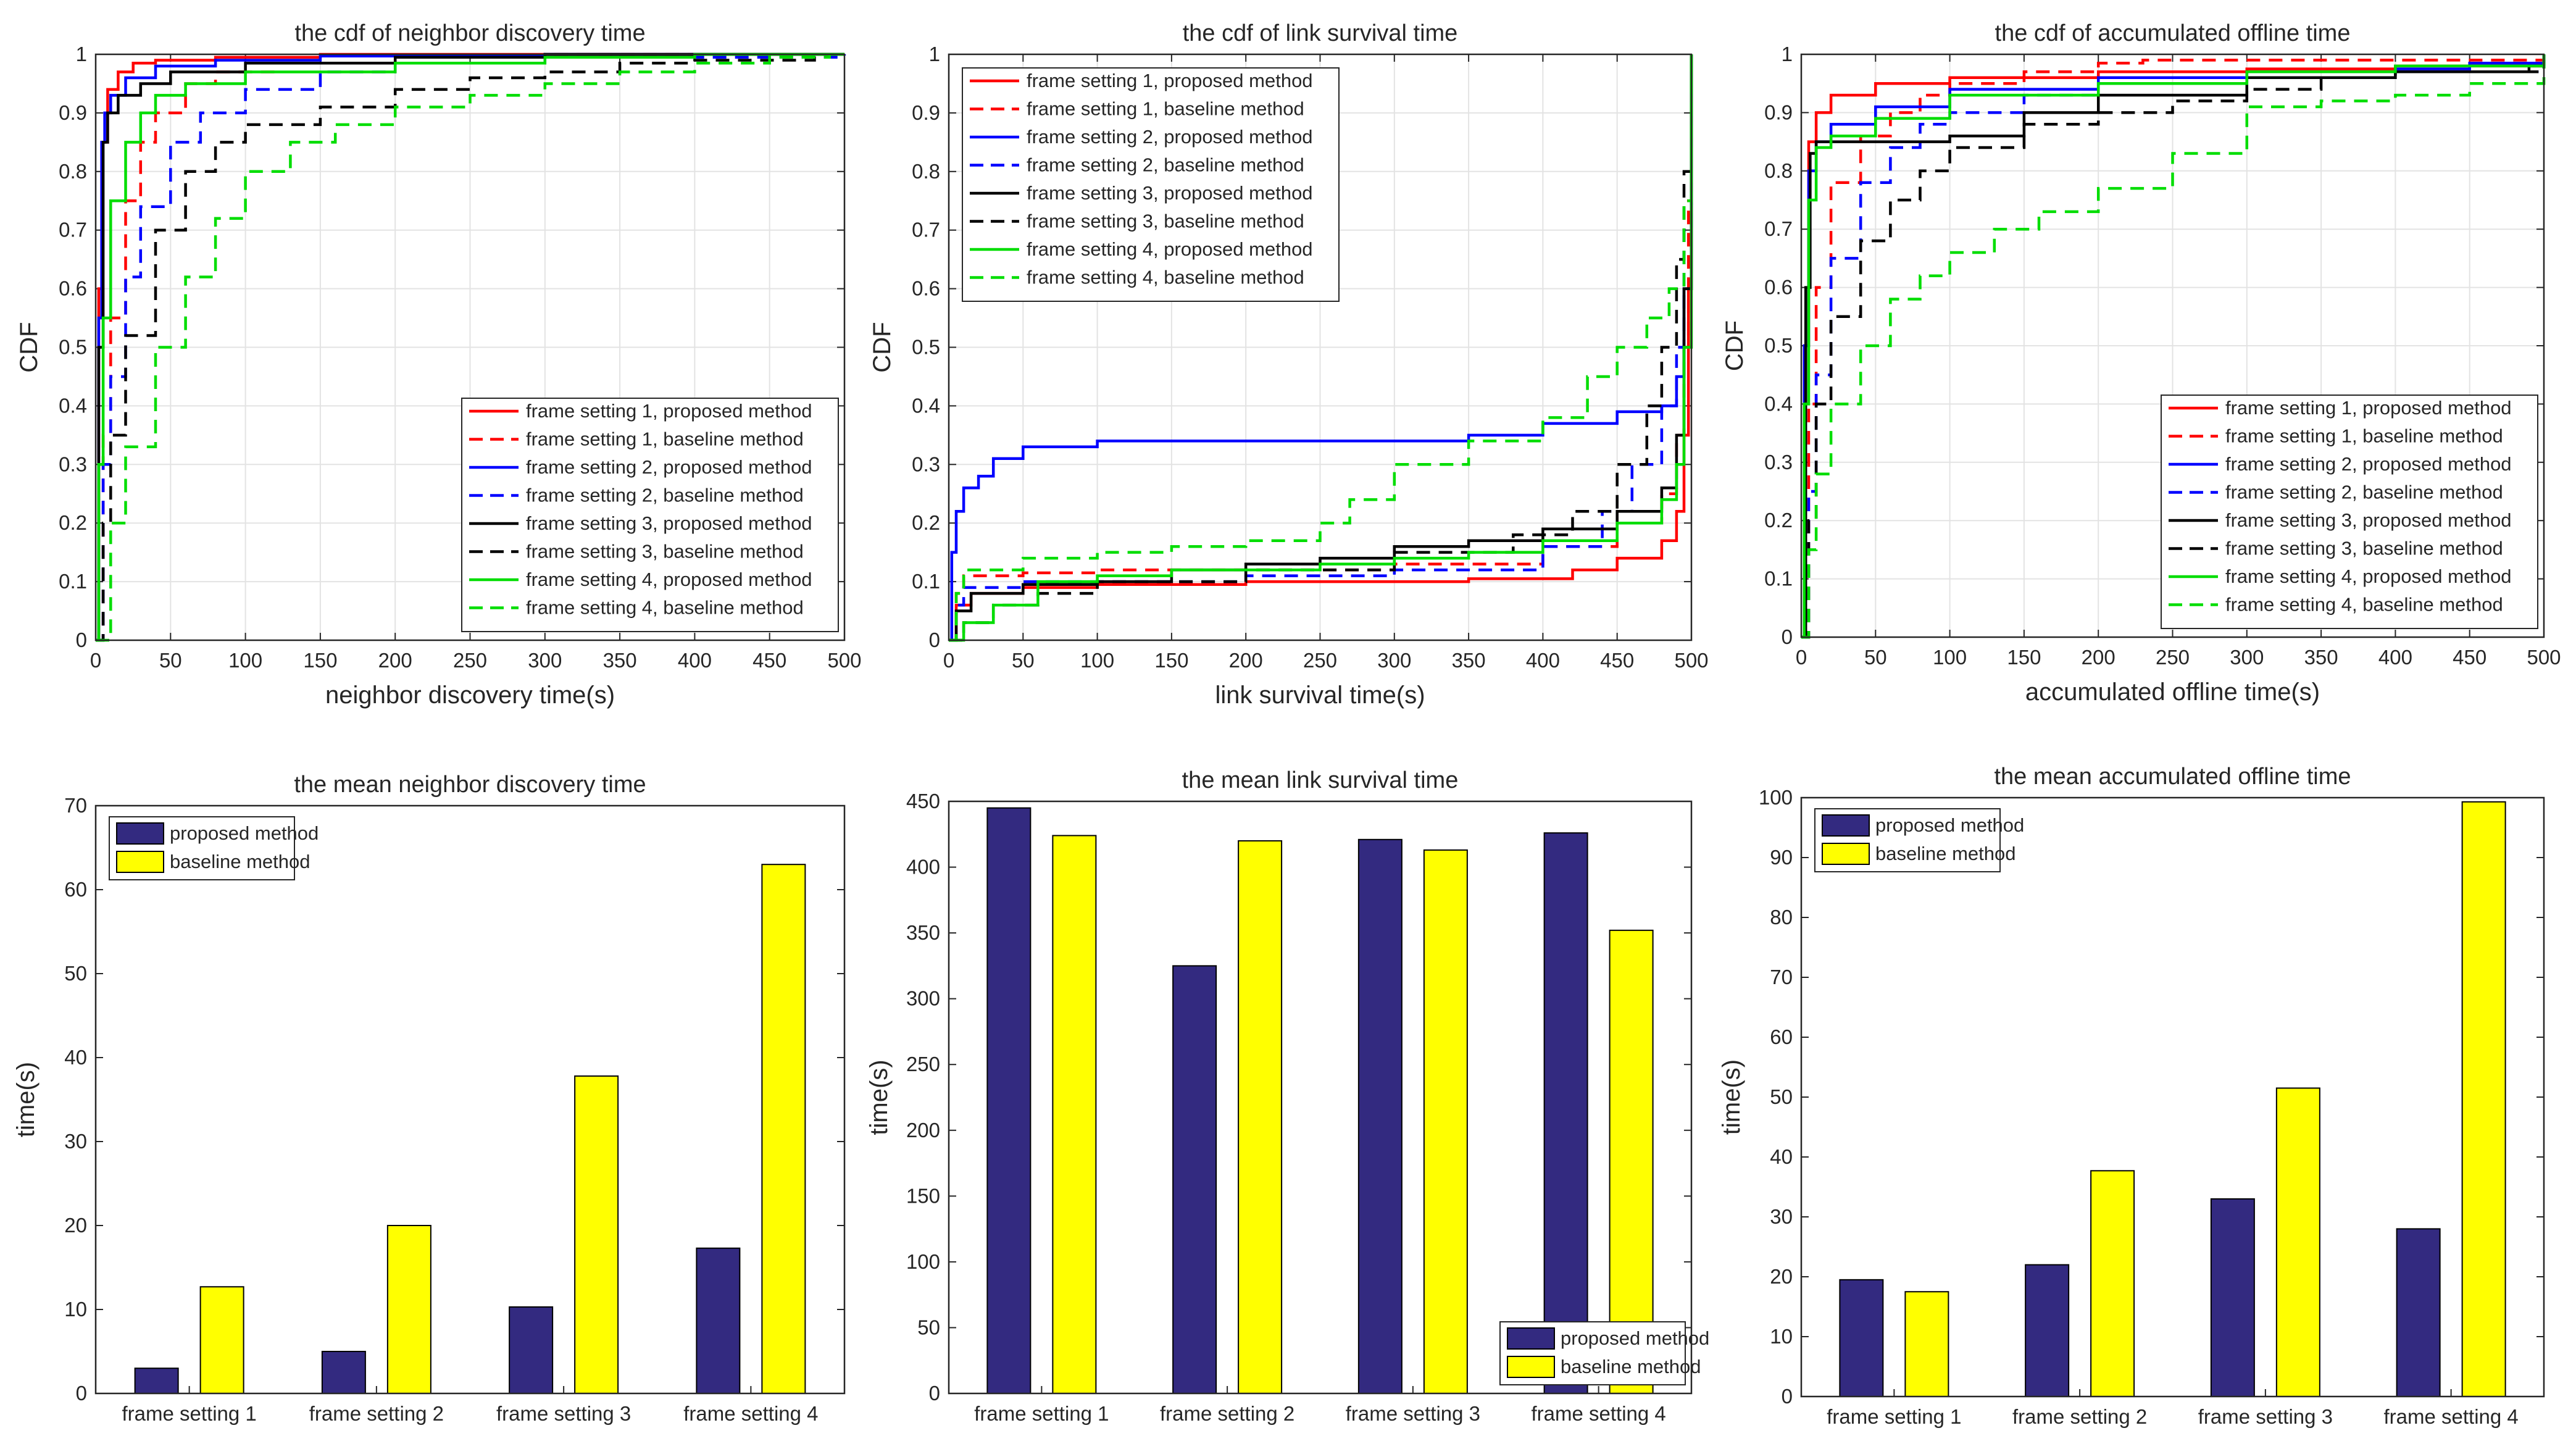 The image size is (2576, 1449). What do you see at coordinates (1617, 660) in the screenshot?
I see `x-tick-label: 450` at bounding box center [1617, 660].